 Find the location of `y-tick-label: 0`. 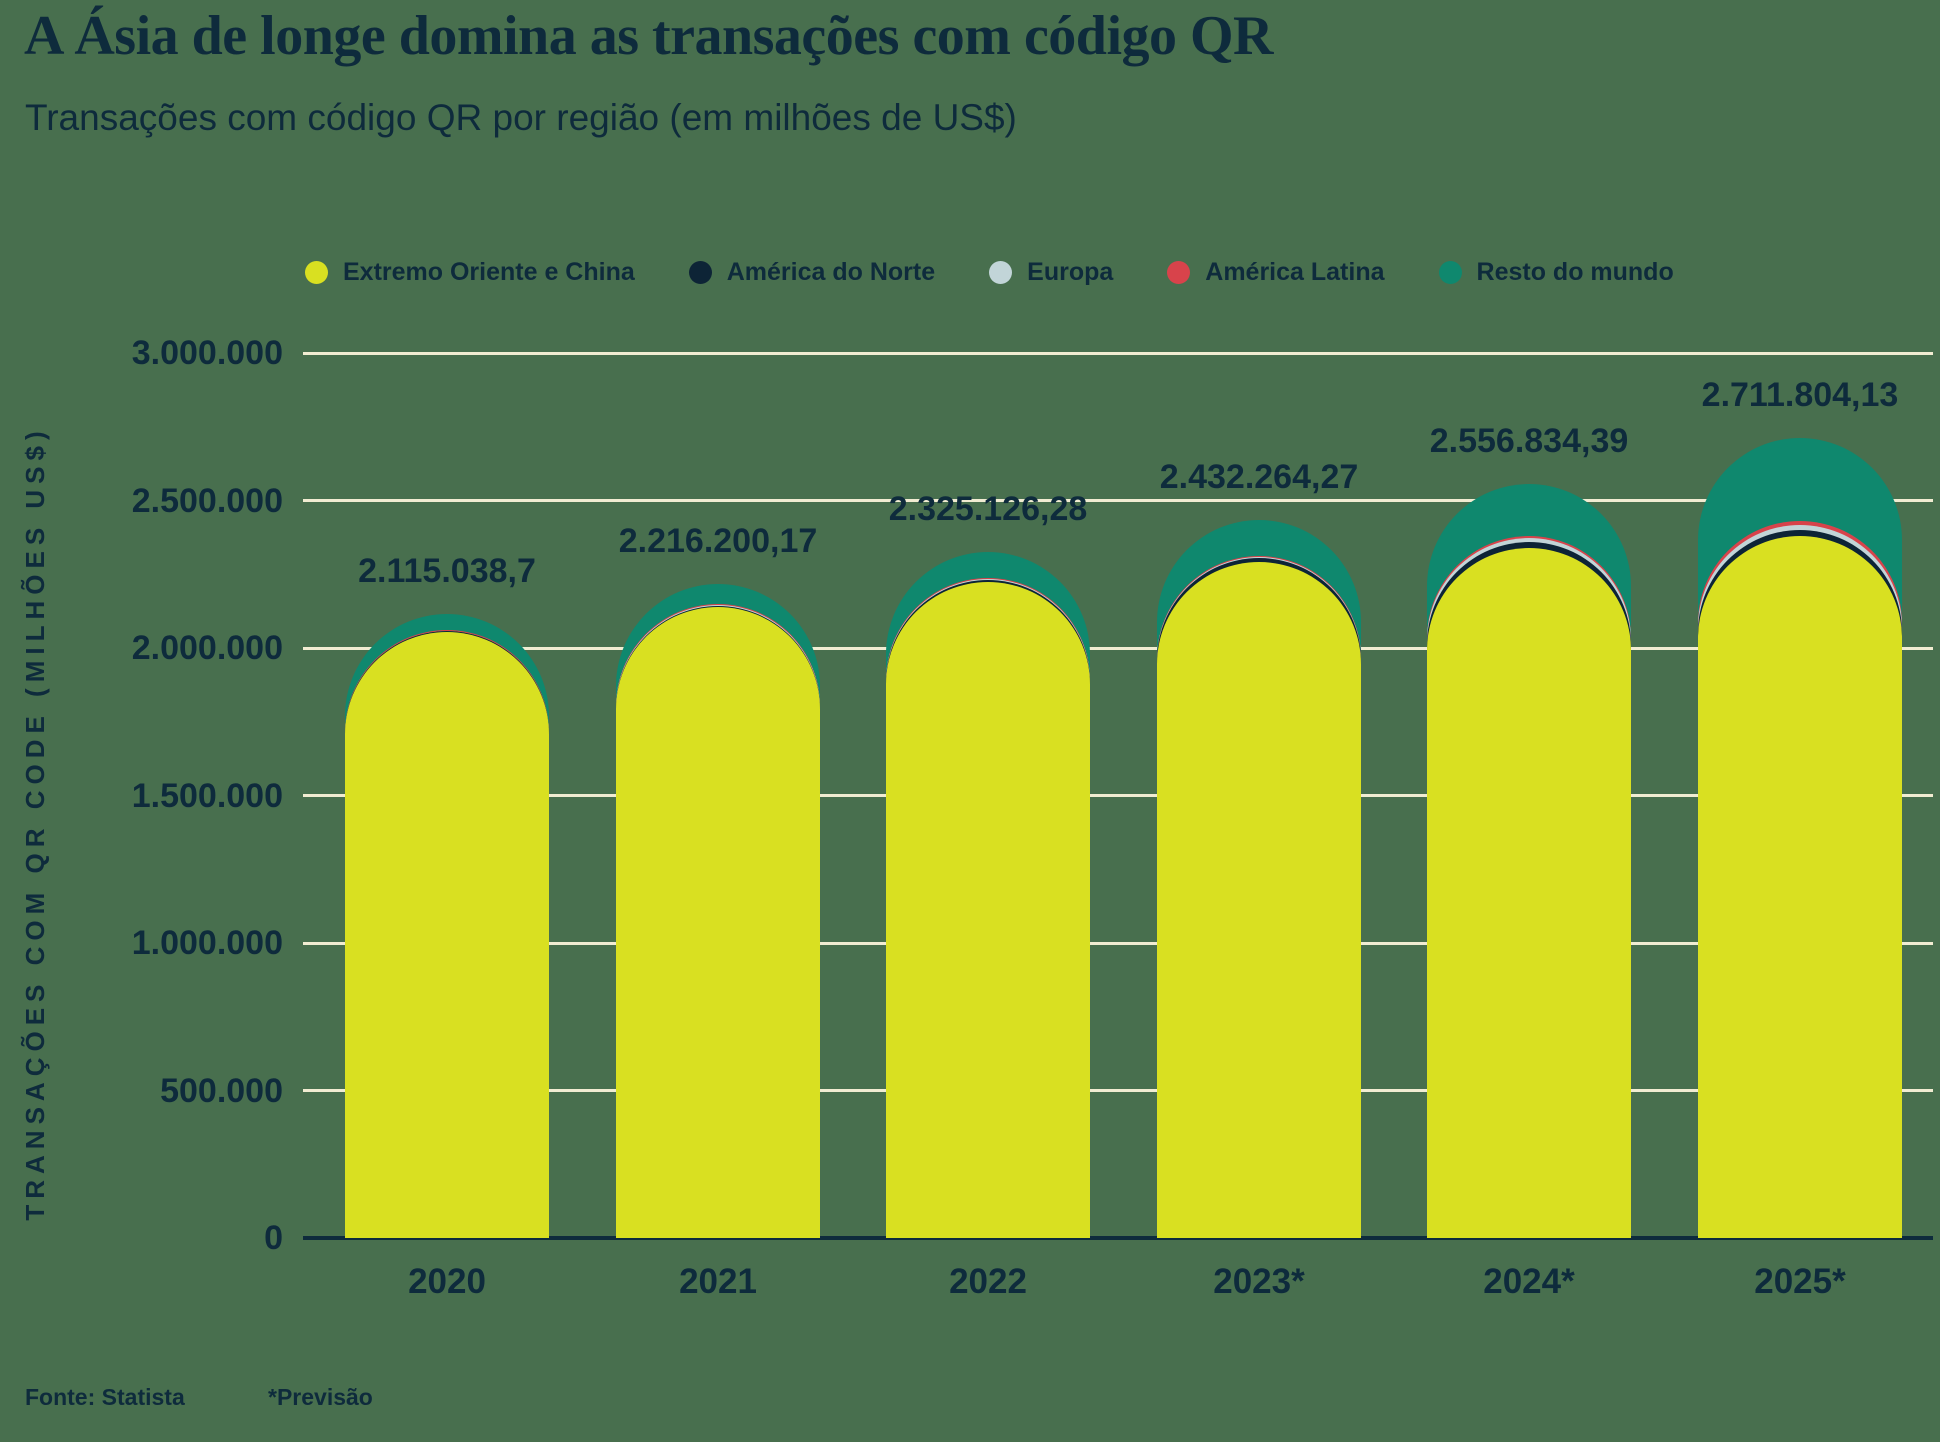

y-tick-label: 0 is located at coordinates (273, 1238).